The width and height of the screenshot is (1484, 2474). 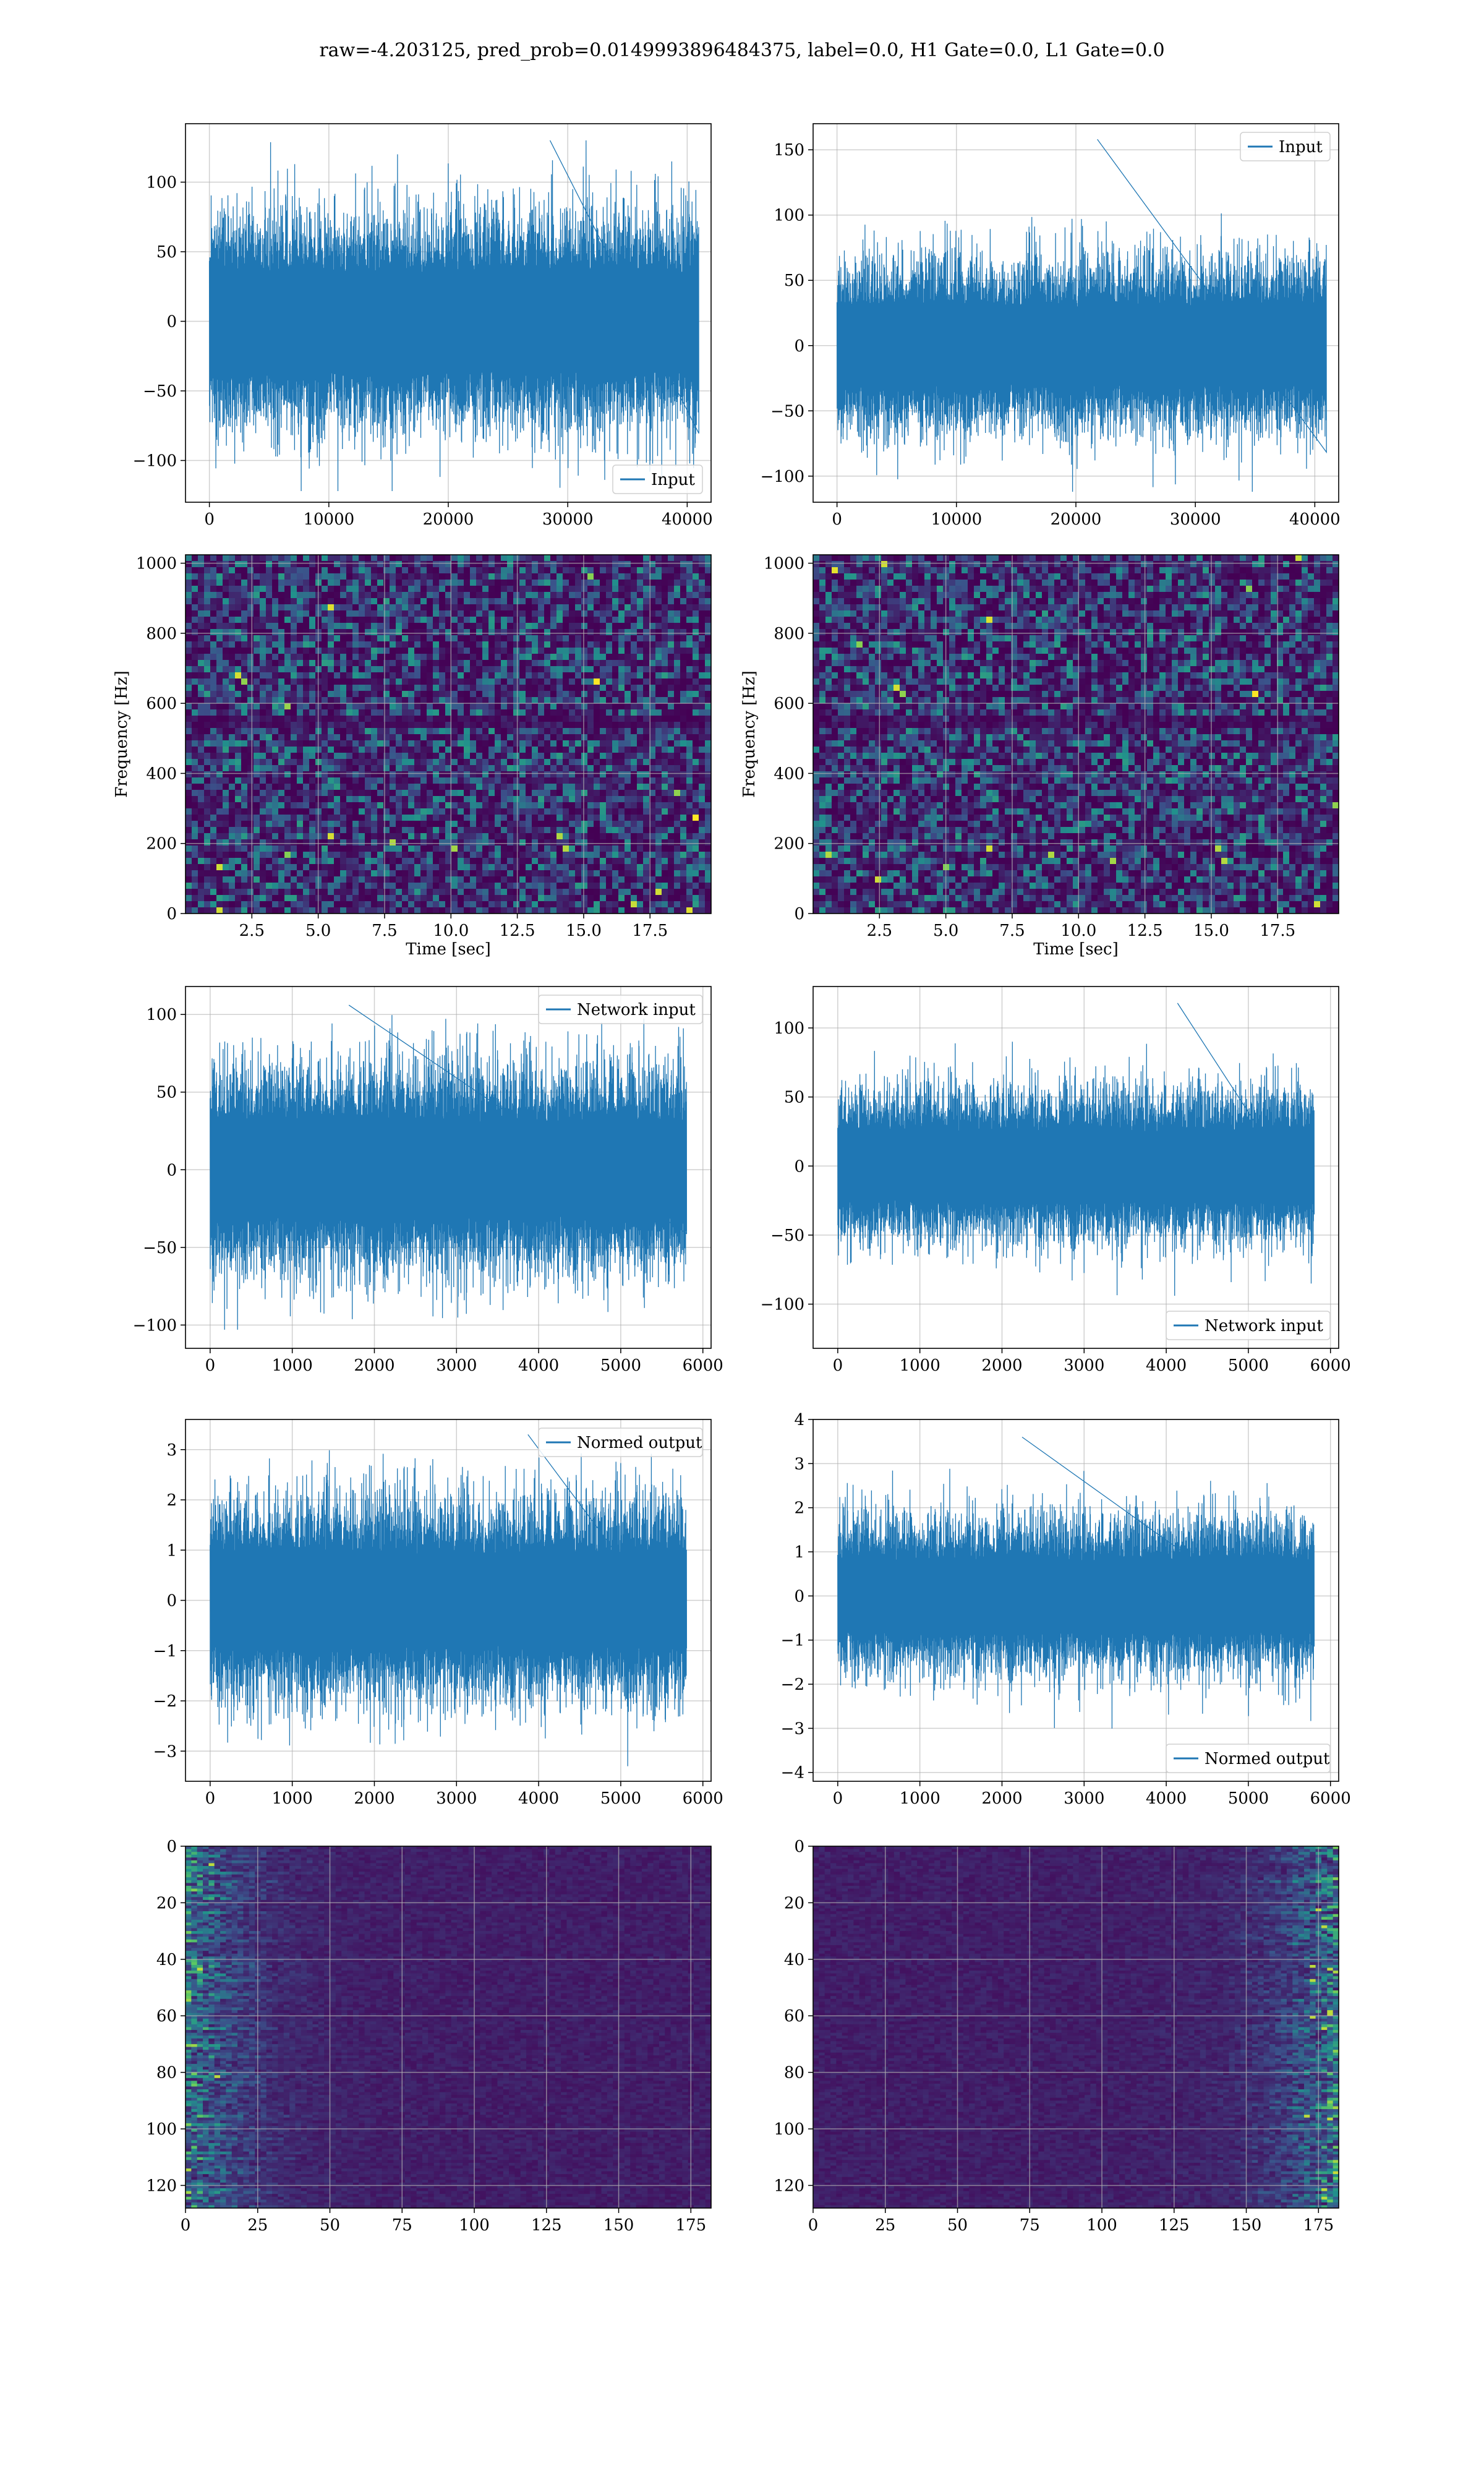 What do you see at coordinates (166, 253) in the screenshot?
I see `y-tick-label: 50` at bounding box center [166, 253].